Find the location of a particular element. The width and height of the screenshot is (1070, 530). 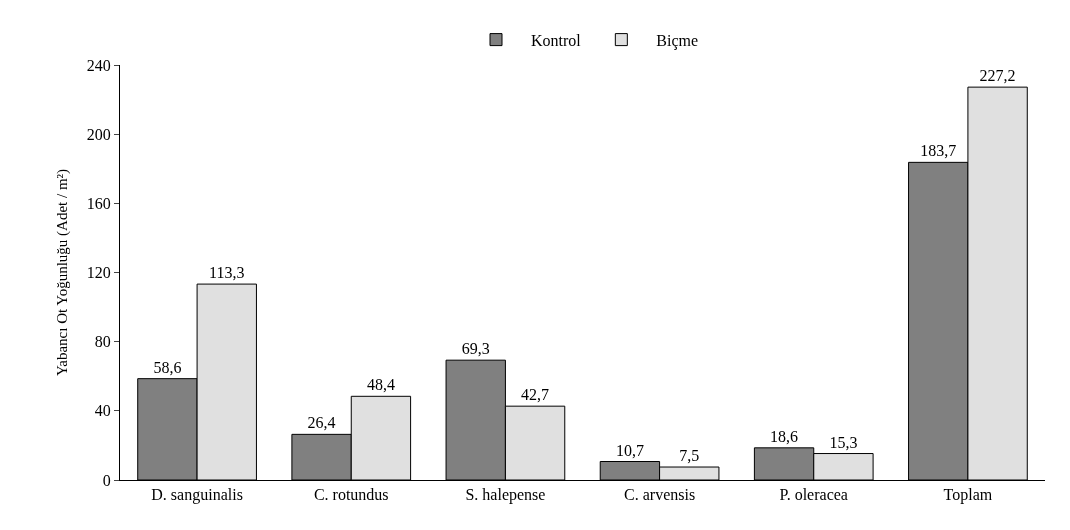

y-tick-label: 40 is located at coordinates (102, 411).